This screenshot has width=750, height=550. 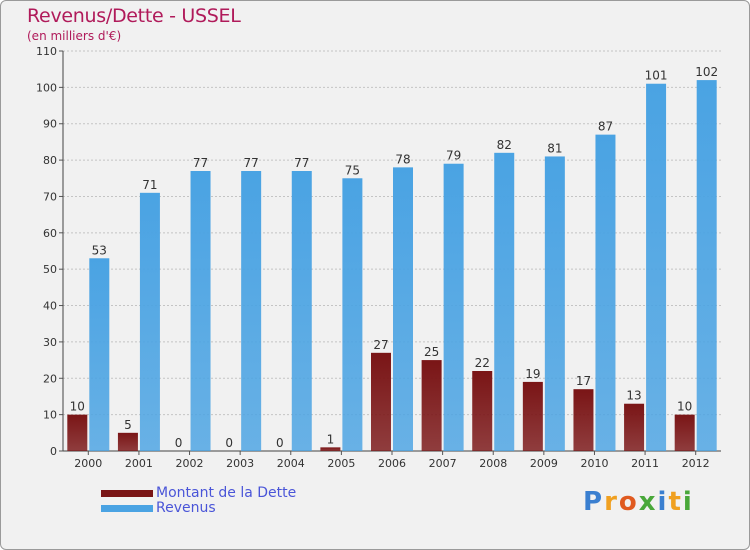 I want to click on x-tick-label: 2002, so click(x=190, y=463).